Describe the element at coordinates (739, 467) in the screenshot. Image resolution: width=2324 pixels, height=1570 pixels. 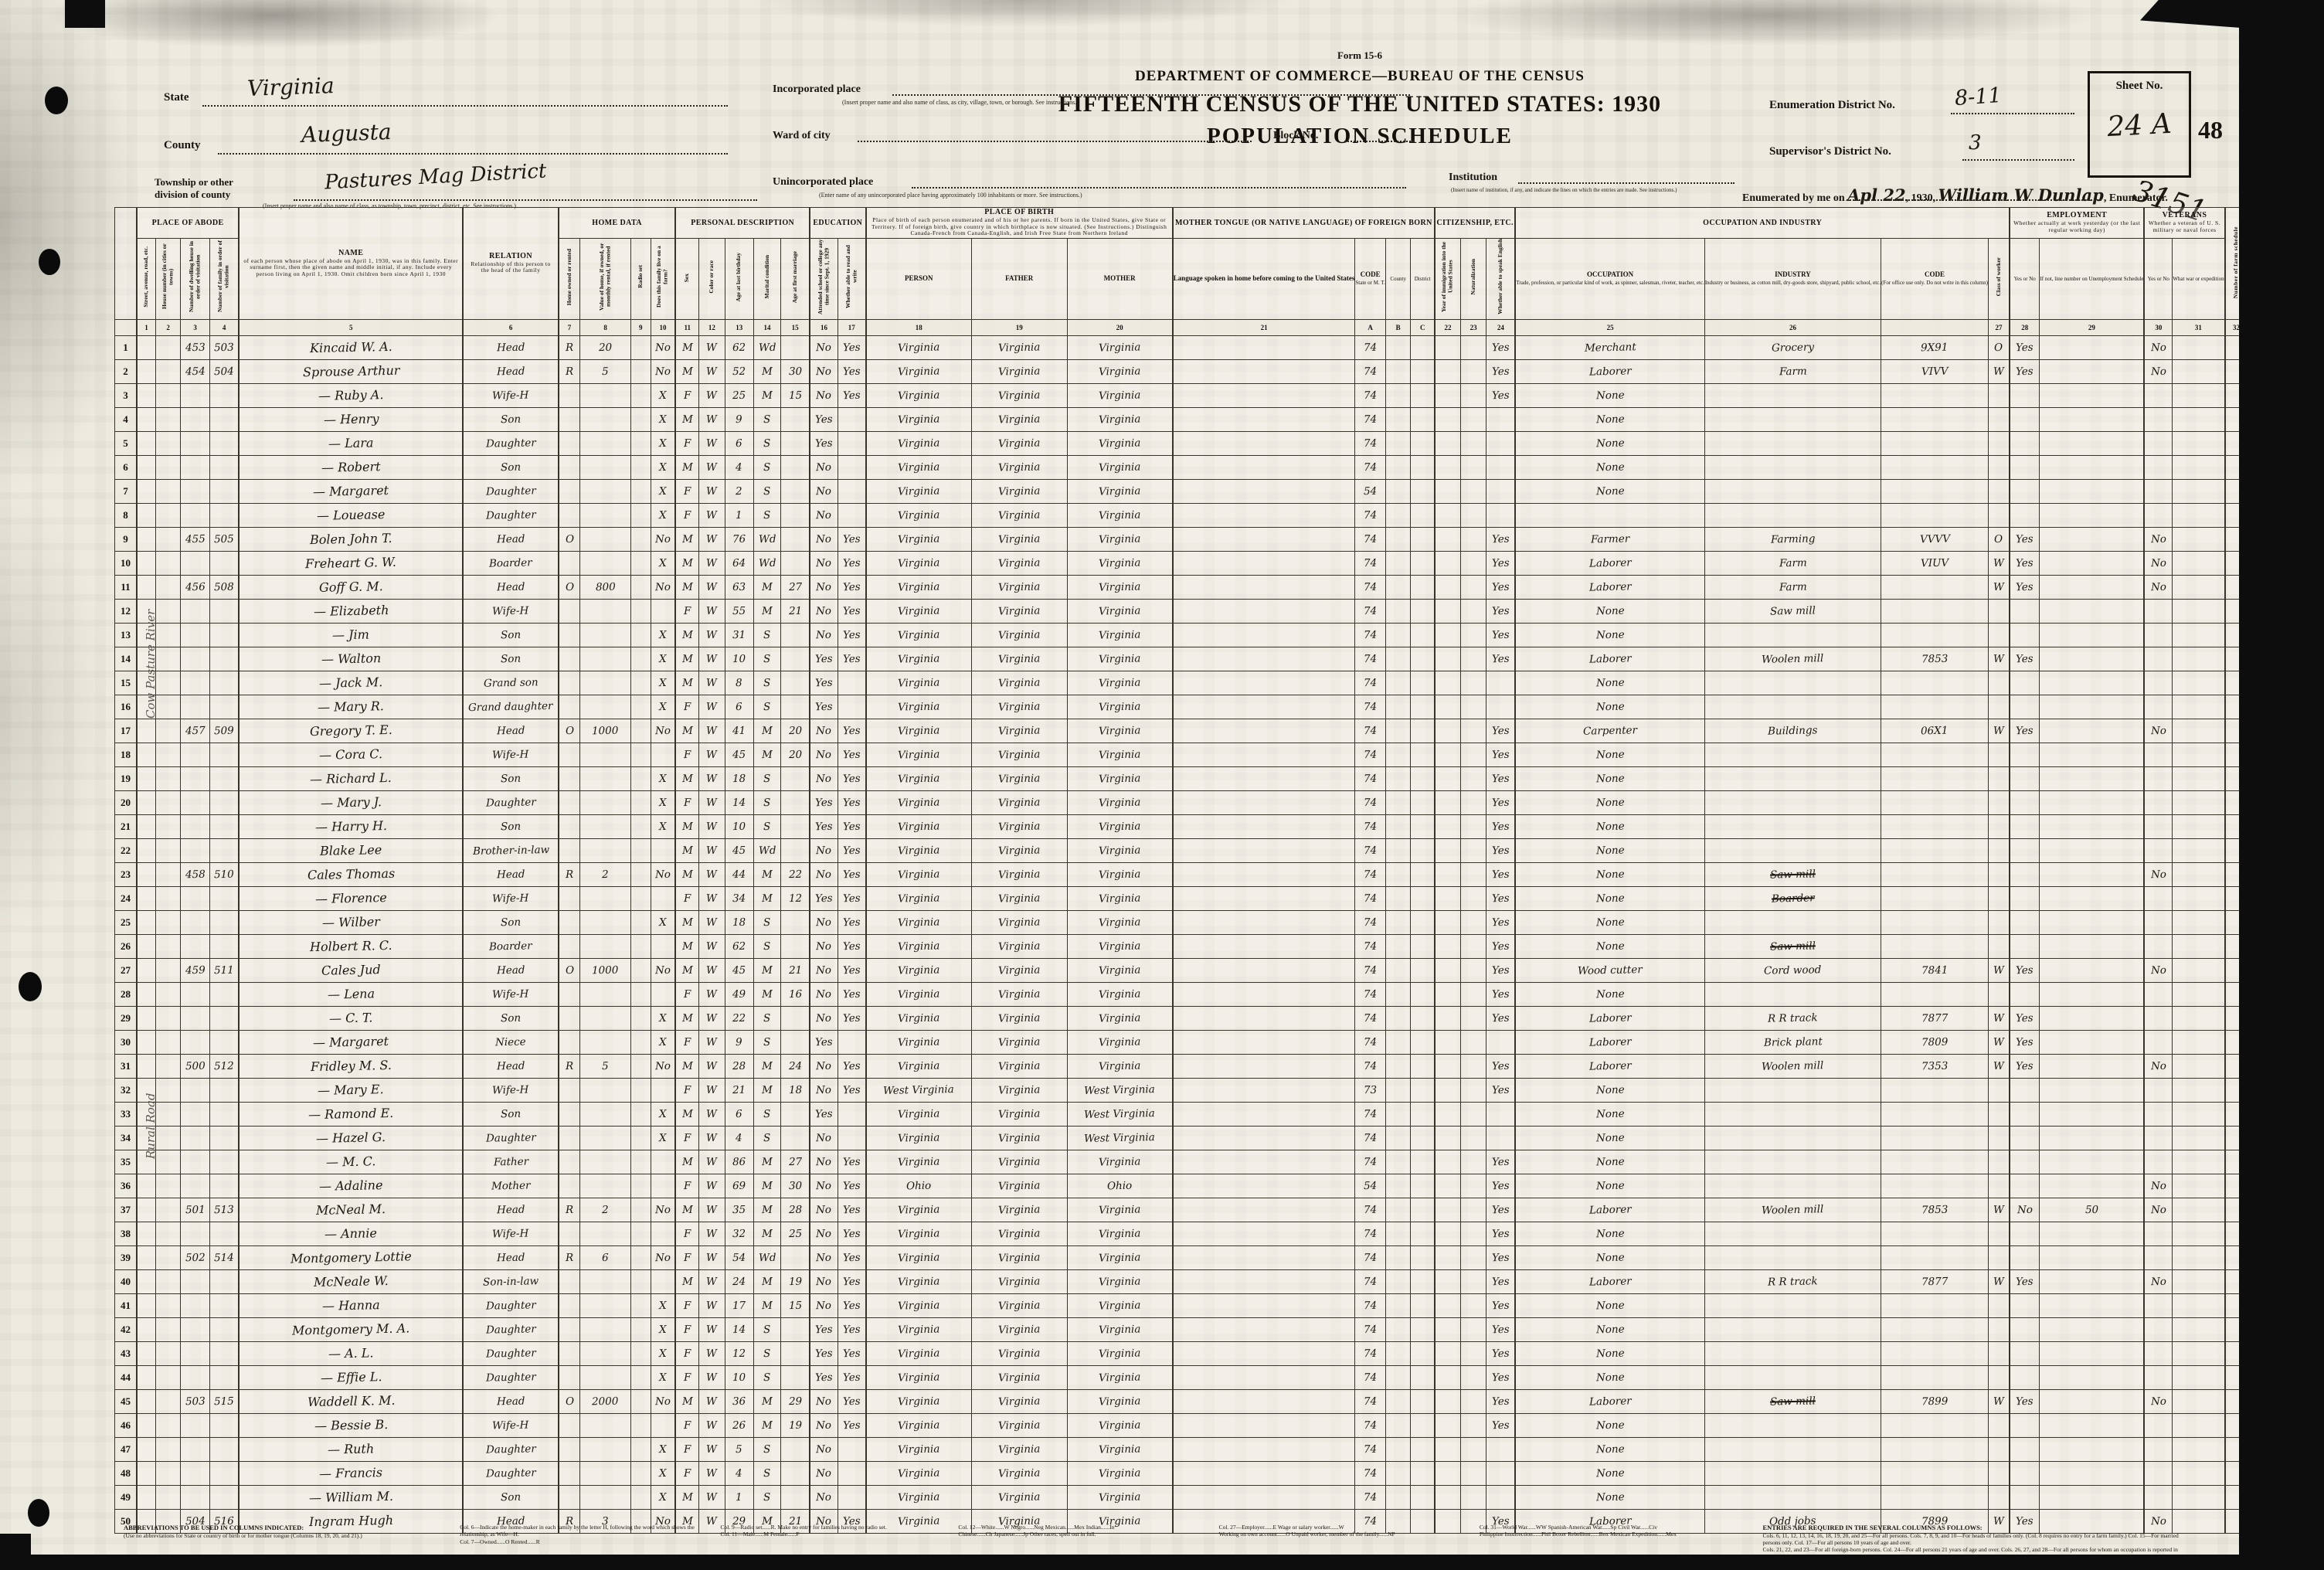
I see `cell: 4` at that location.